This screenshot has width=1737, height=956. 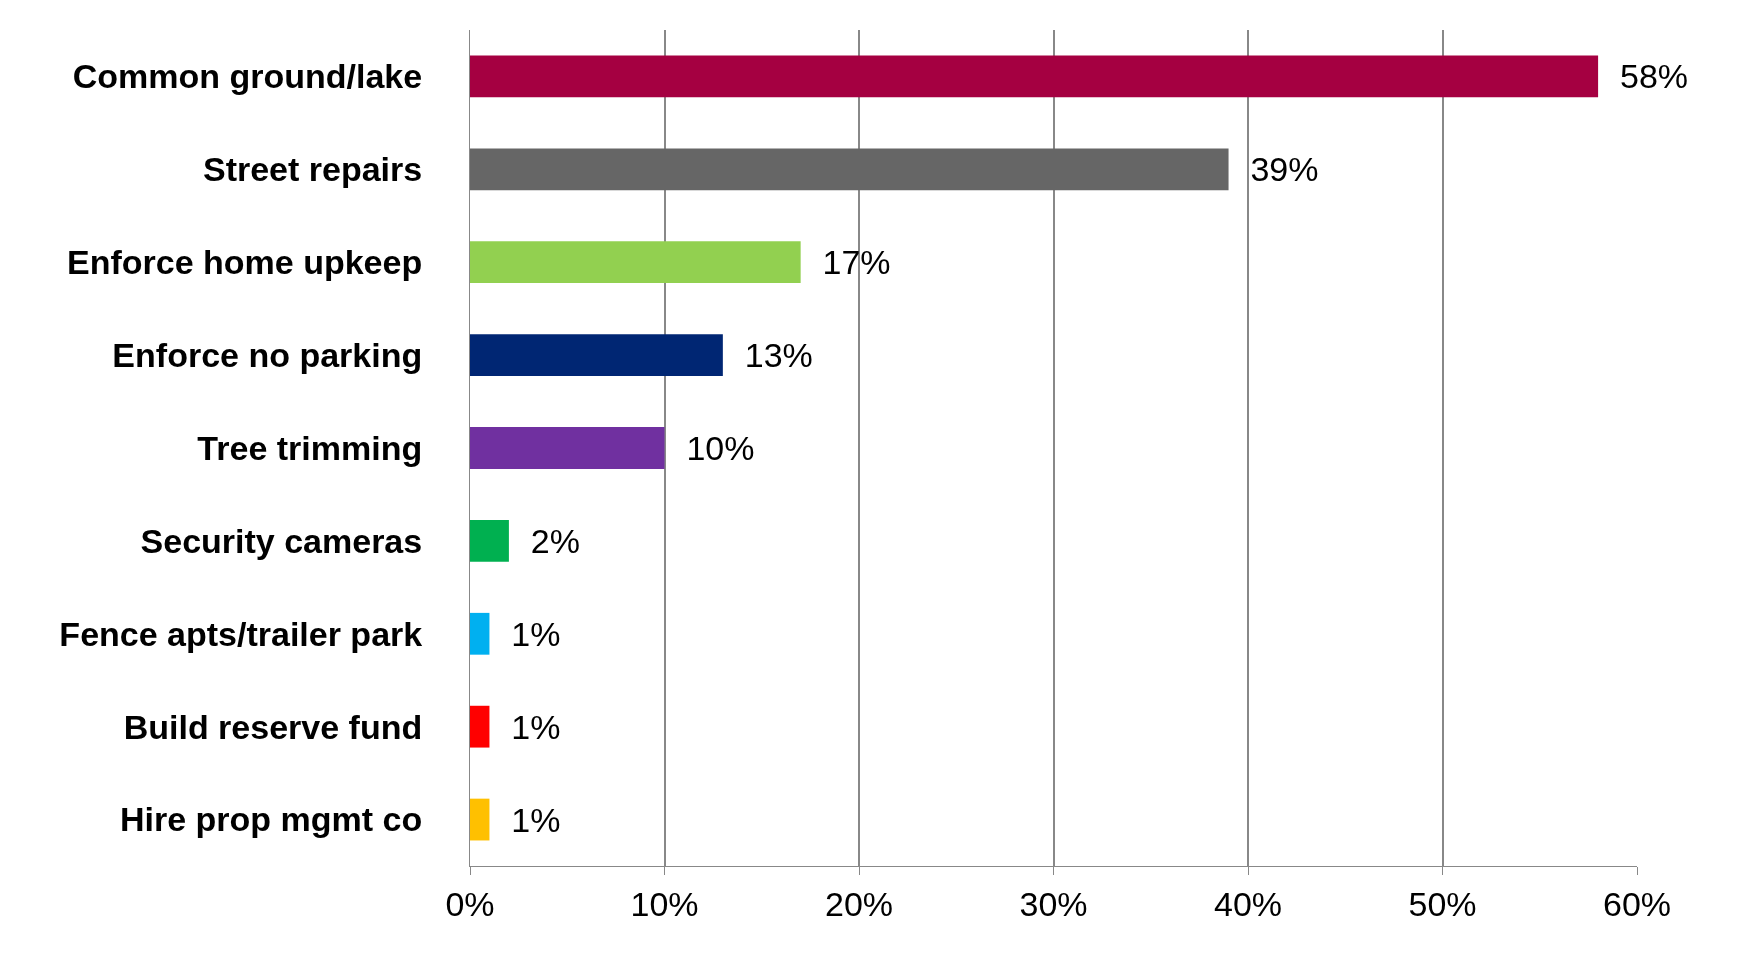 What do you see at coordinates (281, 540) in the screenshot?
I see `y-tick-label: Security cameras` at bounding box center [281, 540].